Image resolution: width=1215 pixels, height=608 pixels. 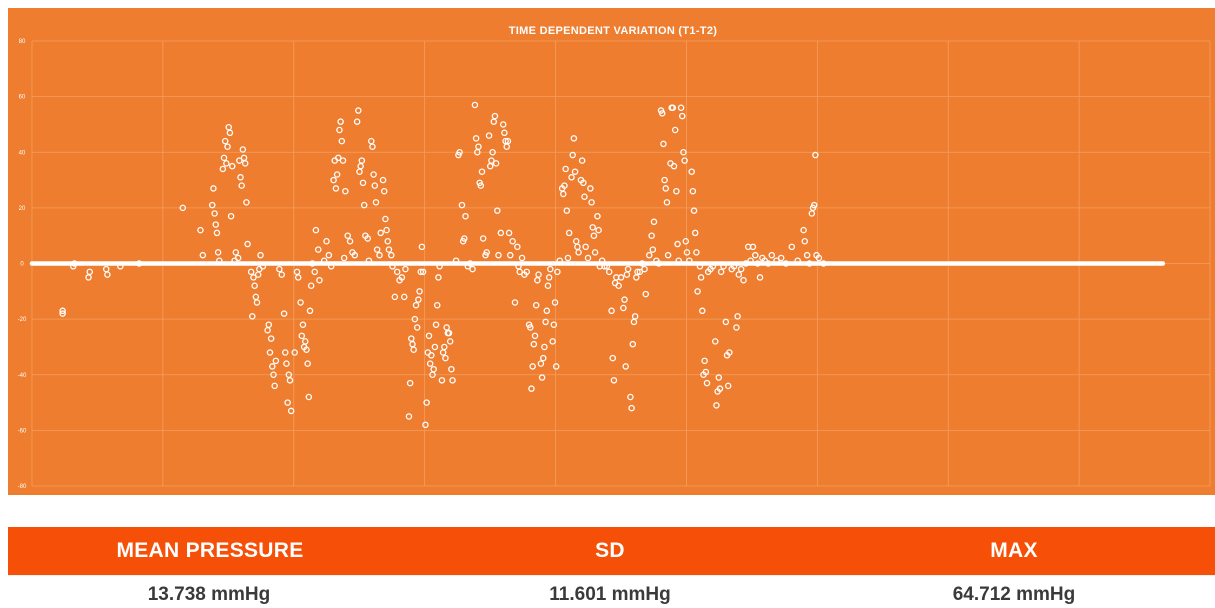 I want to click on sd-value: 11.601 mmHg, so click(x=610, y=594).